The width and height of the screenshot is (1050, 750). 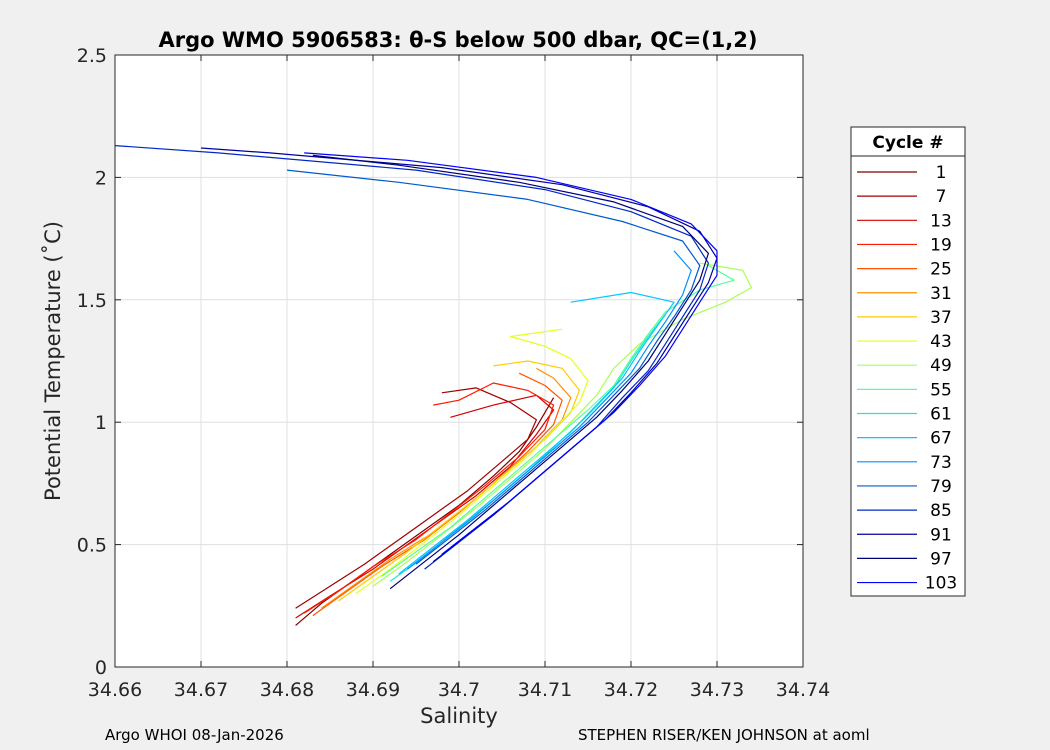 What do you see at coordinates (941, 415) in the screenshot?
I see `legend-label: 61` at bounding box center [941, 415].